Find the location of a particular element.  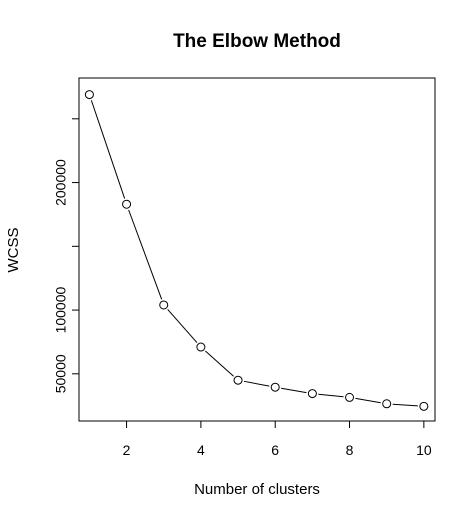

y-axis-title: WCSS is located at coordinates (13, 250).